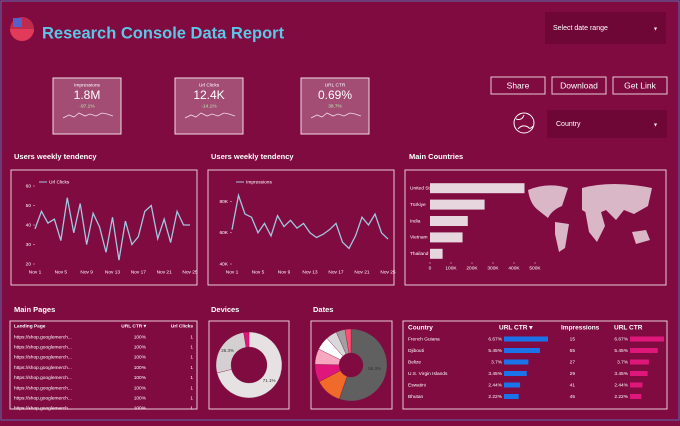  I want to click on kpi-delta: 38.7%, so click(335, 106).